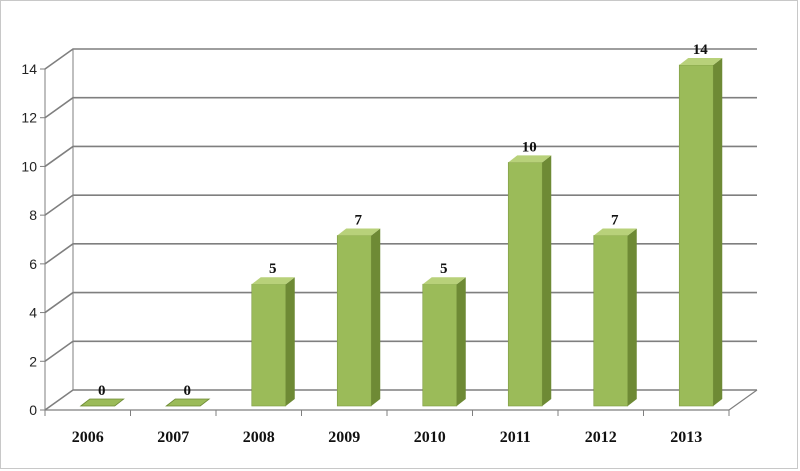 Image resolution: width=800 pixels, height=471 pixels. I want to click on y-tick-label: 12, so click(29, 118).